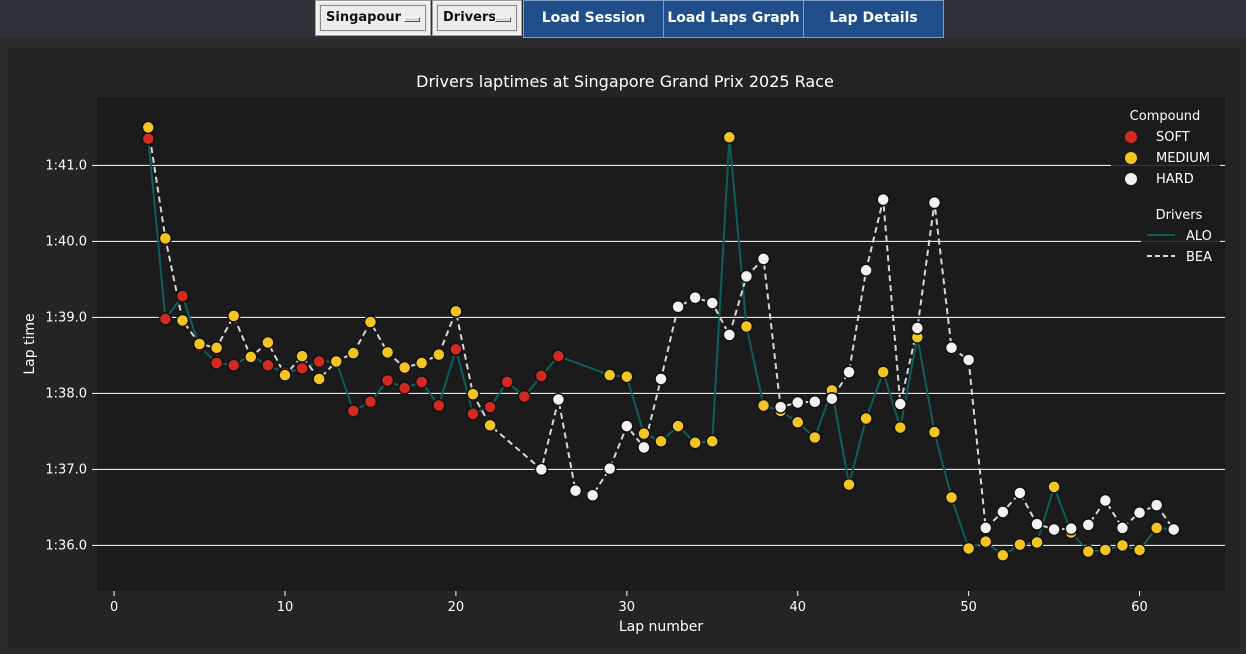 The width and height of the screenshot is (1246, 654). Describe the element at coordinates (477, 18) in the screenshot. I see `driver-select: Drivers` at that location.